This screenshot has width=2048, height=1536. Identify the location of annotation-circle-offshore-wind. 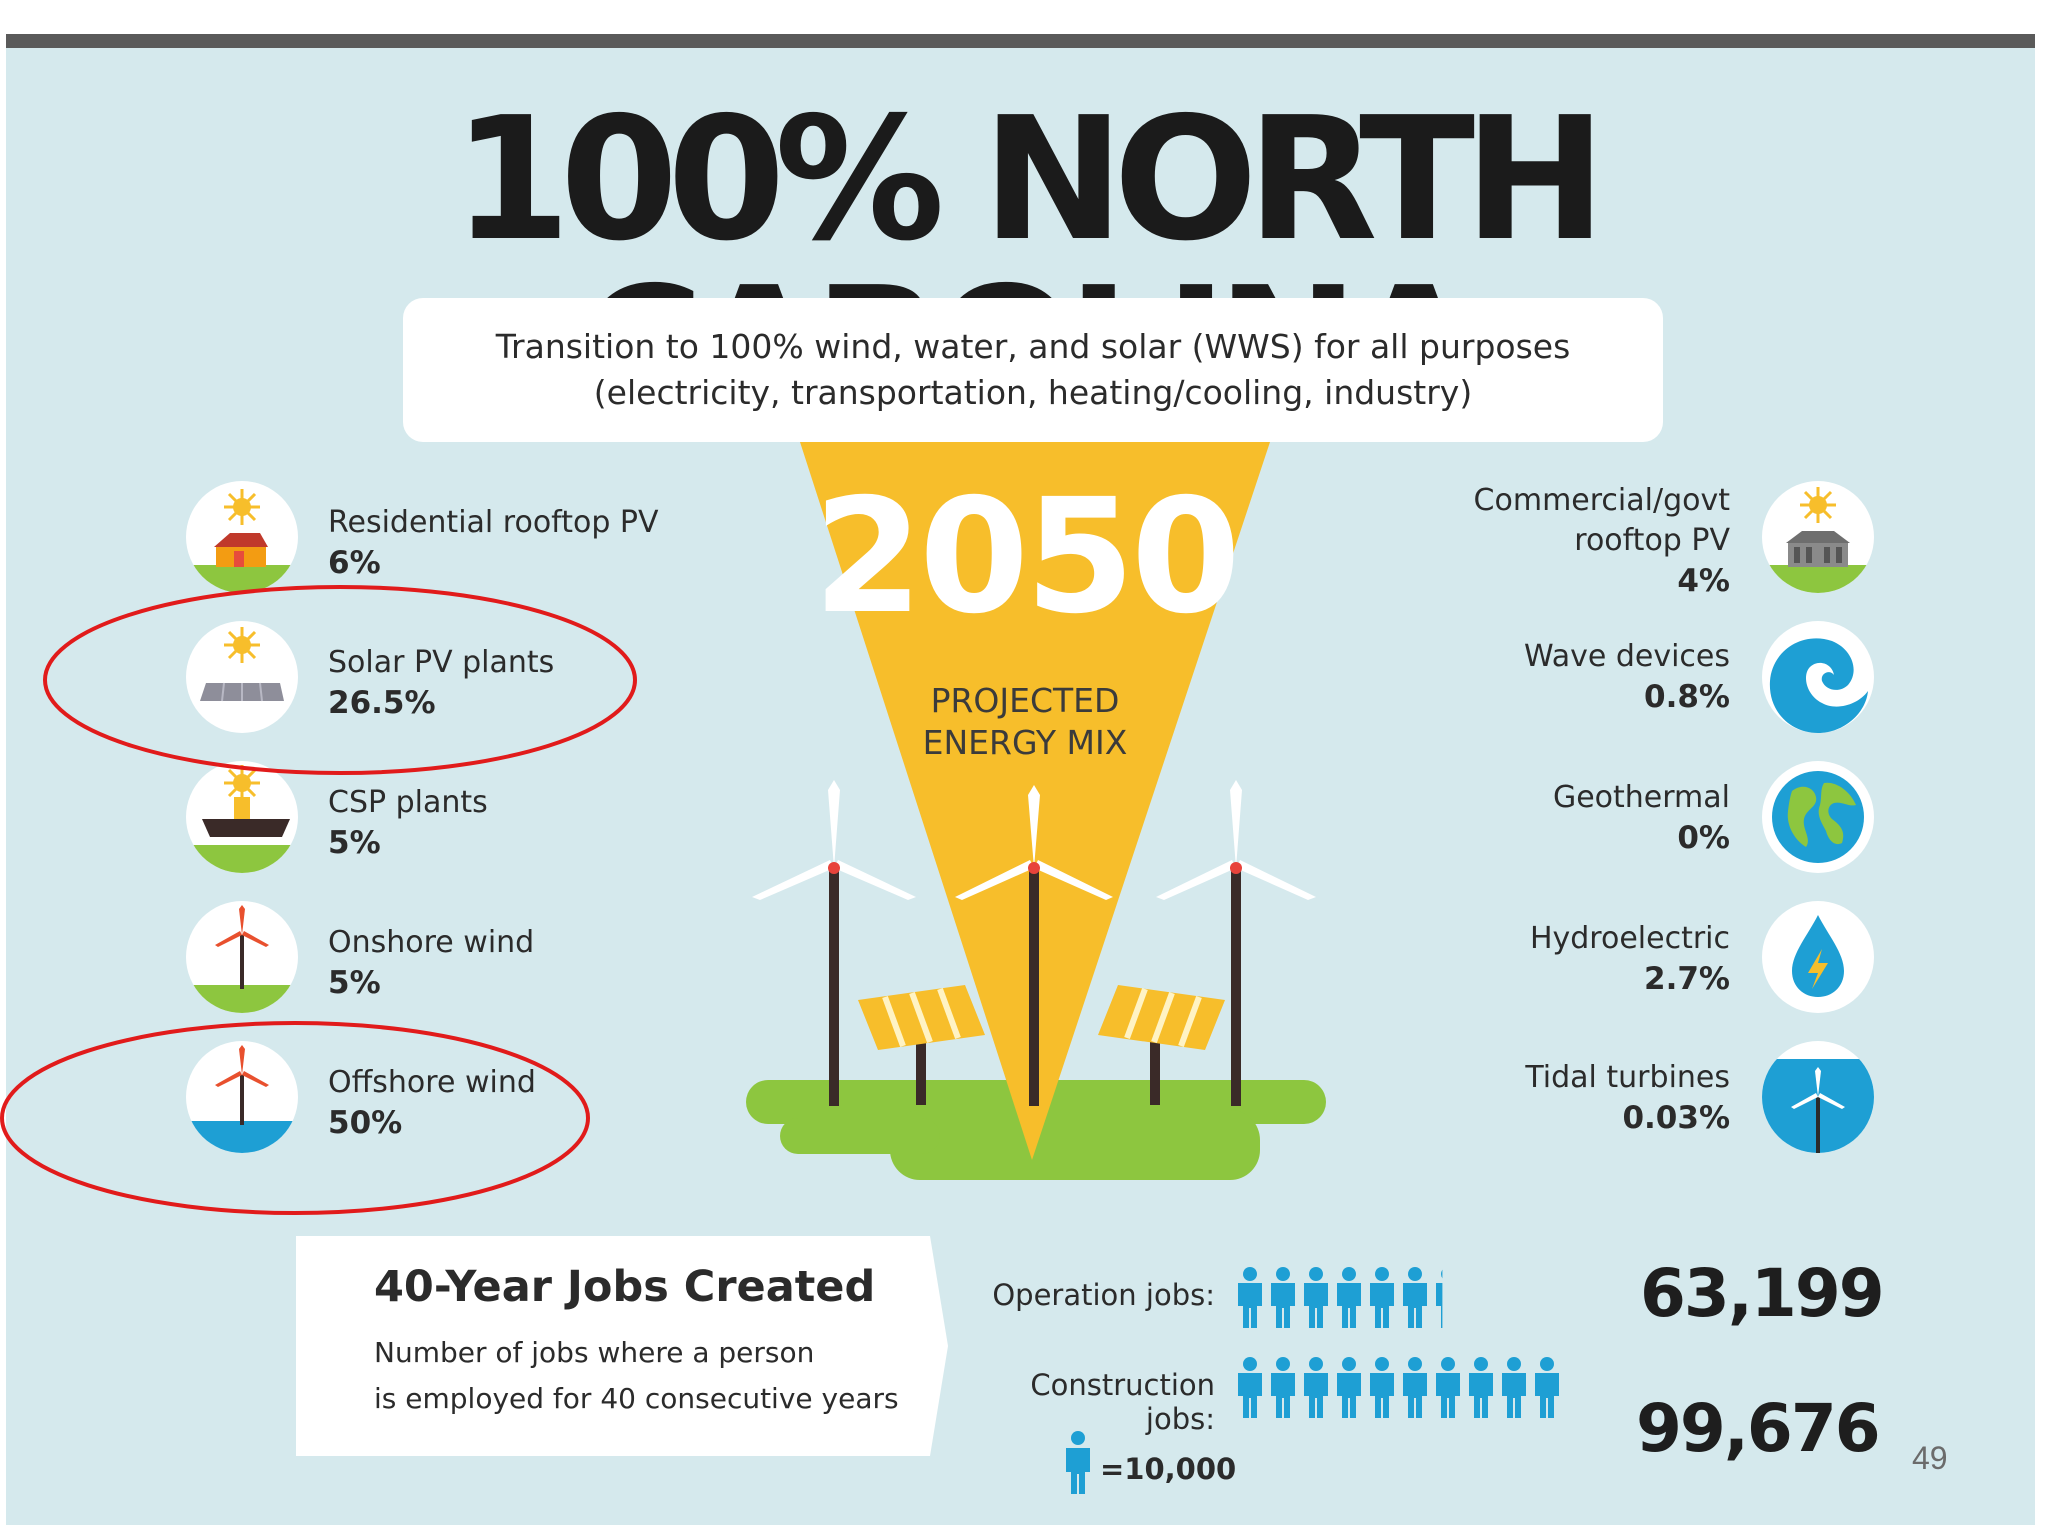
(295, 1118).